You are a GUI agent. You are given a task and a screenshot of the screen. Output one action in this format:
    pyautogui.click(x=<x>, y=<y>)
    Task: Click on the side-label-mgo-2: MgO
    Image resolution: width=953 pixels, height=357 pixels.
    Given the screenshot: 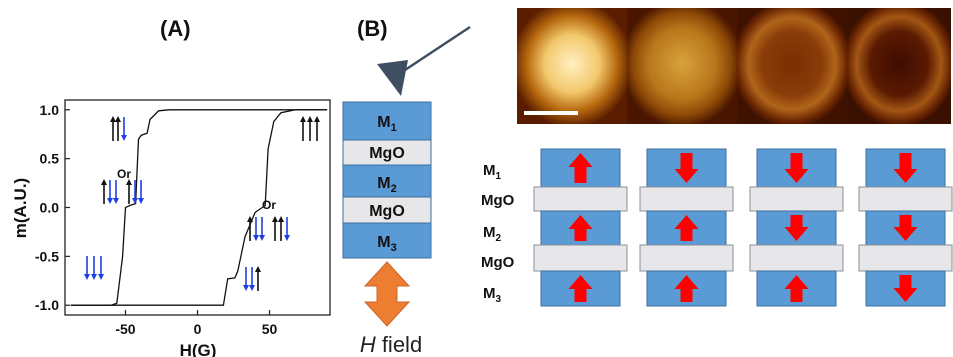 What is the action you would take?
    pyautogui.click(x=498, y=262)
    